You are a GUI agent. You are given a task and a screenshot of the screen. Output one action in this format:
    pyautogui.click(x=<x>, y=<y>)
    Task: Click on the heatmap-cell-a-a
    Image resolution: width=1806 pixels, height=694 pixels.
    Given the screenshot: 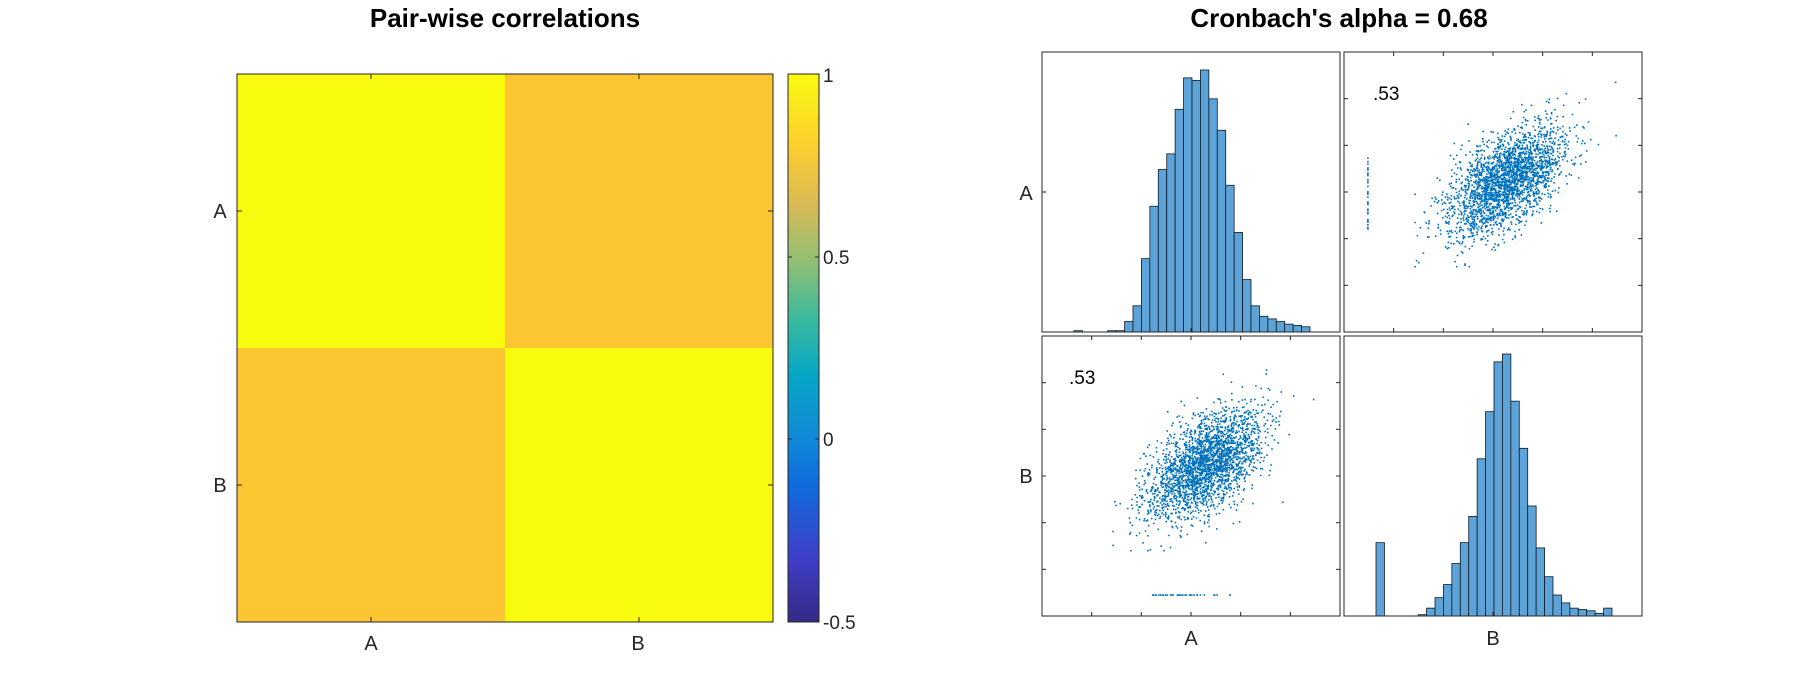 What is the action you would take?
    pyautogui.click(x=371, y=211)
    